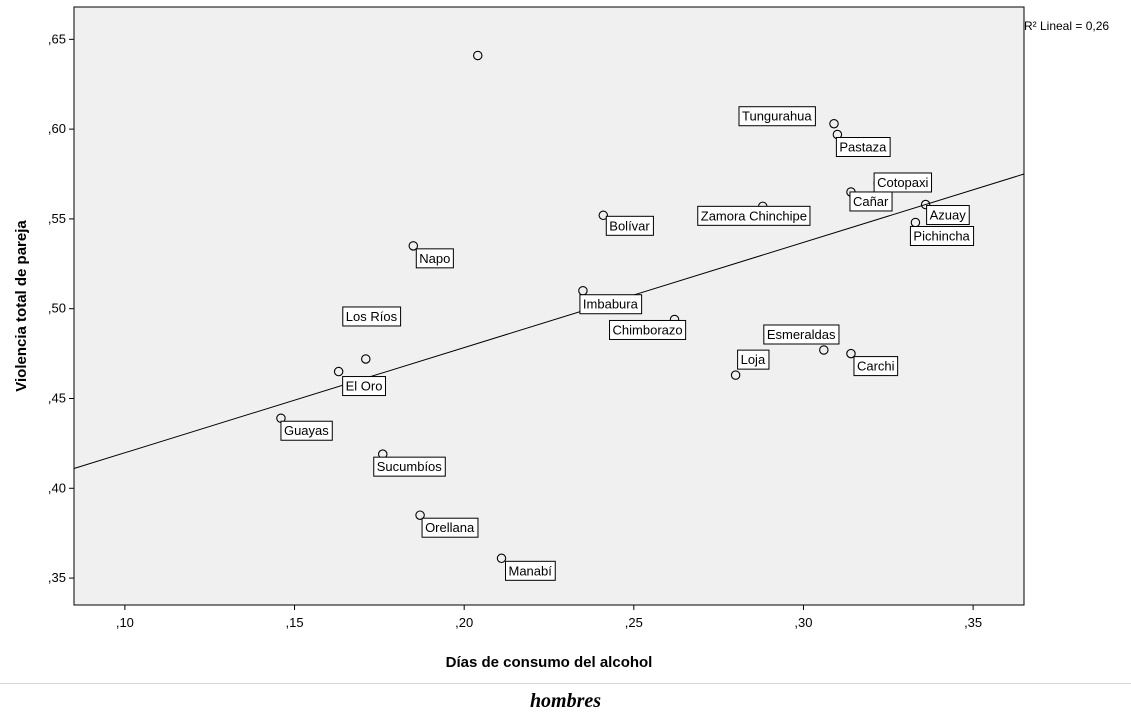  I want to click on point-label-text: Orellana, so click(450, 527).